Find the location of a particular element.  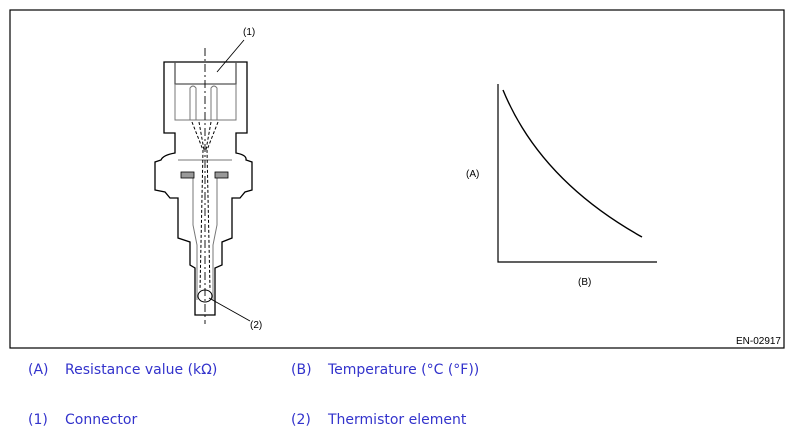

legend-text: Temperature (°C (°F)) is located at coordinates (404, 370).